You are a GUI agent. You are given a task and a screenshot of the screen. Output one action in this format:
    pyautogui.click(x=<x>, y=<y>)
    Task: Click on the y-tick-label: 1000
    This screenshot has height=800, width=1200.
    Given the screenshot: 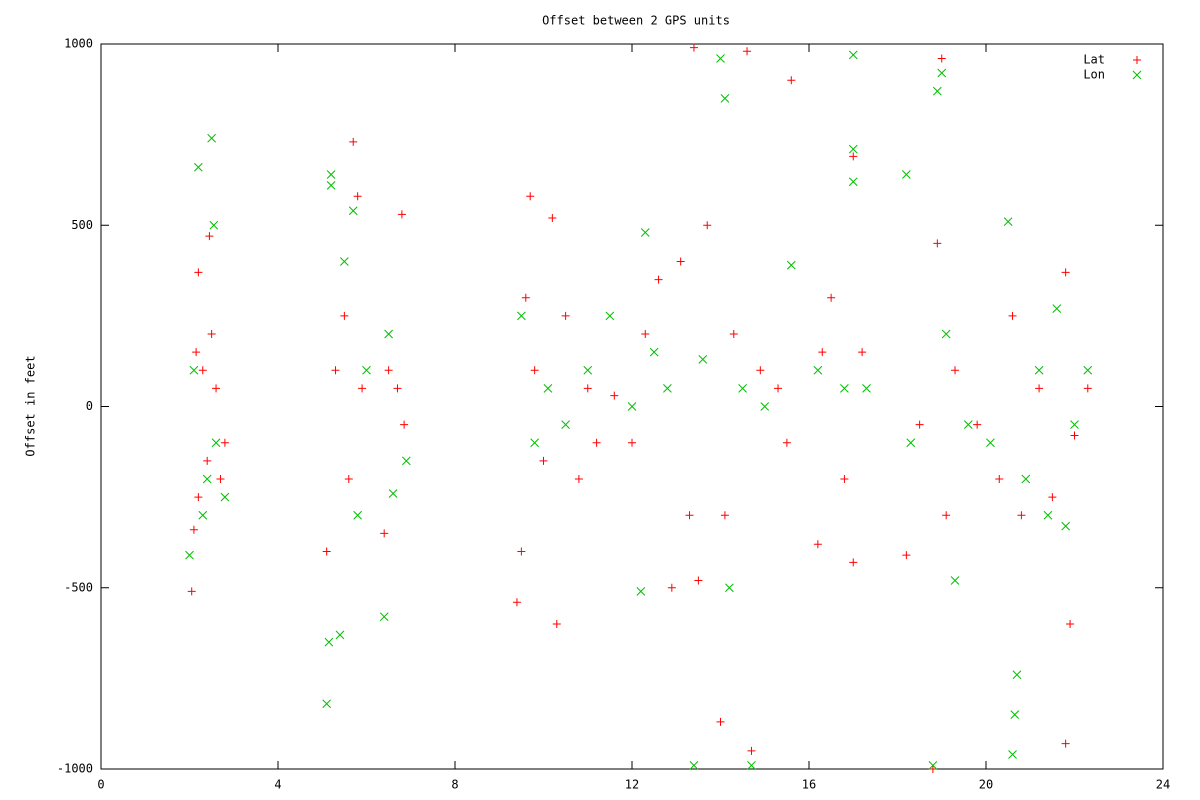 What is the action you would take?
    pyautogui.click(x=78, y=44)
    